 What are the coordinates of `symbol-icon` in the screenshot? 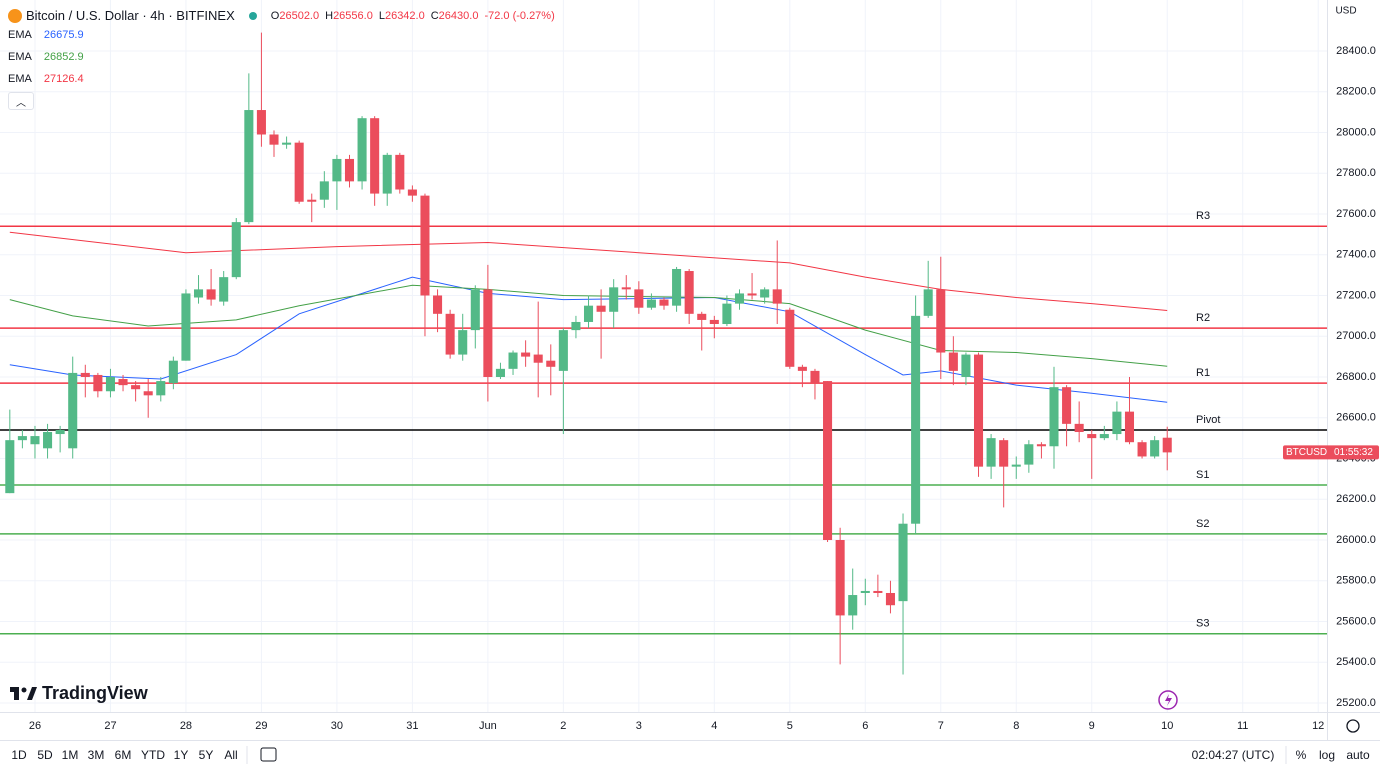 It's located at (15, 15).